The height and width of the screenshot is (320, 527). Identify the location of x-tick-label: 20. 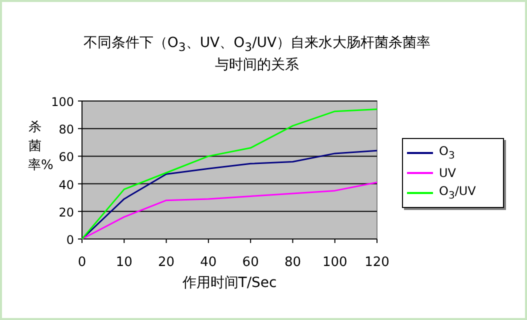
(166, 262).